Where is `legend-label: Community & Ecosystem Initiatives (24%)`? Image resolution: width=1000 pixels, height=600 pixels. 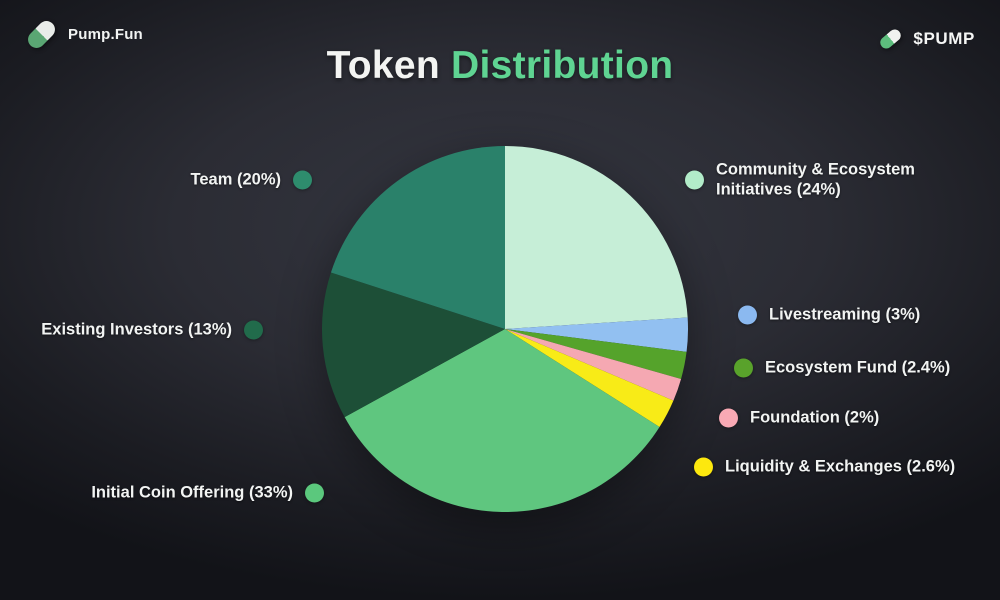 legend-label: Community & Ecosystem Initiatives (24%) is located at coordinates (815, 180).